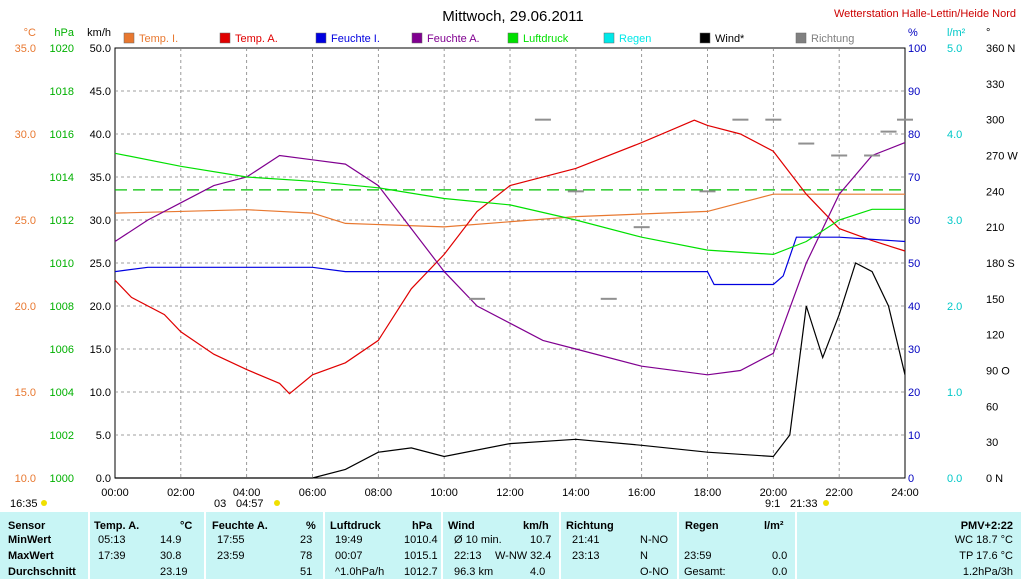  I want to click on tick-rain-3: 2.0, so click(954, 307).